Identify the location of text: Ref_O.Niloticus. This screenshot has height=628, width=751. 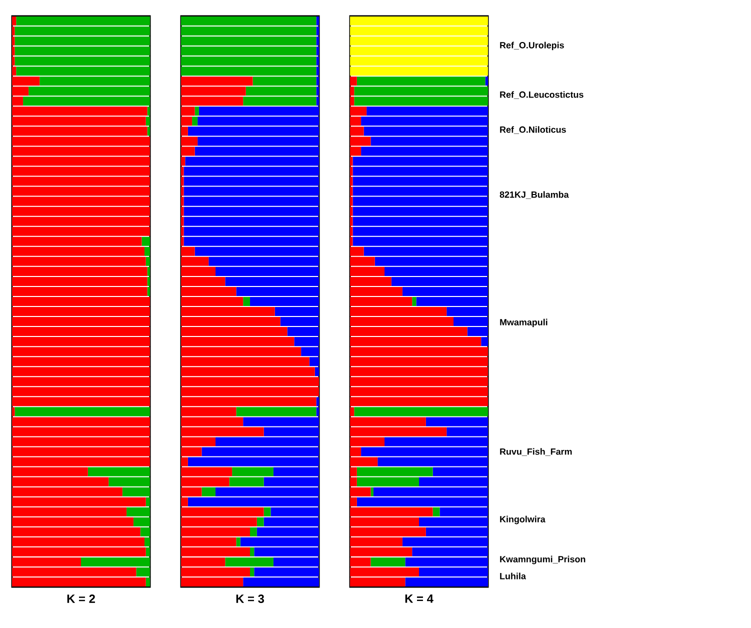
(533, 130).